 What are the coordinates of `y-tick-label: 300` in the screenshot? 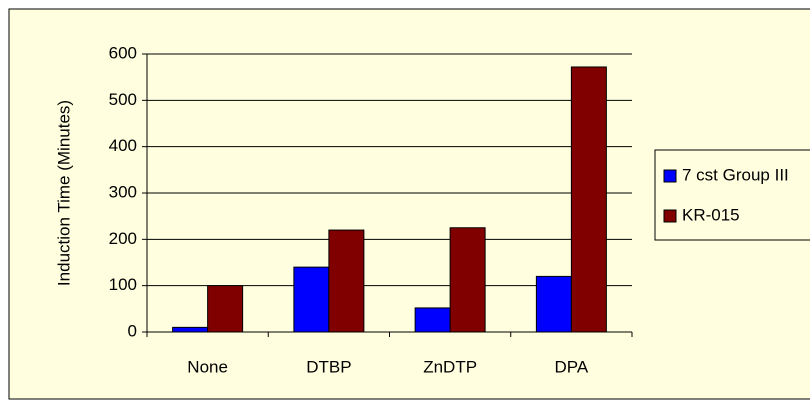 It's located at (123, 191).